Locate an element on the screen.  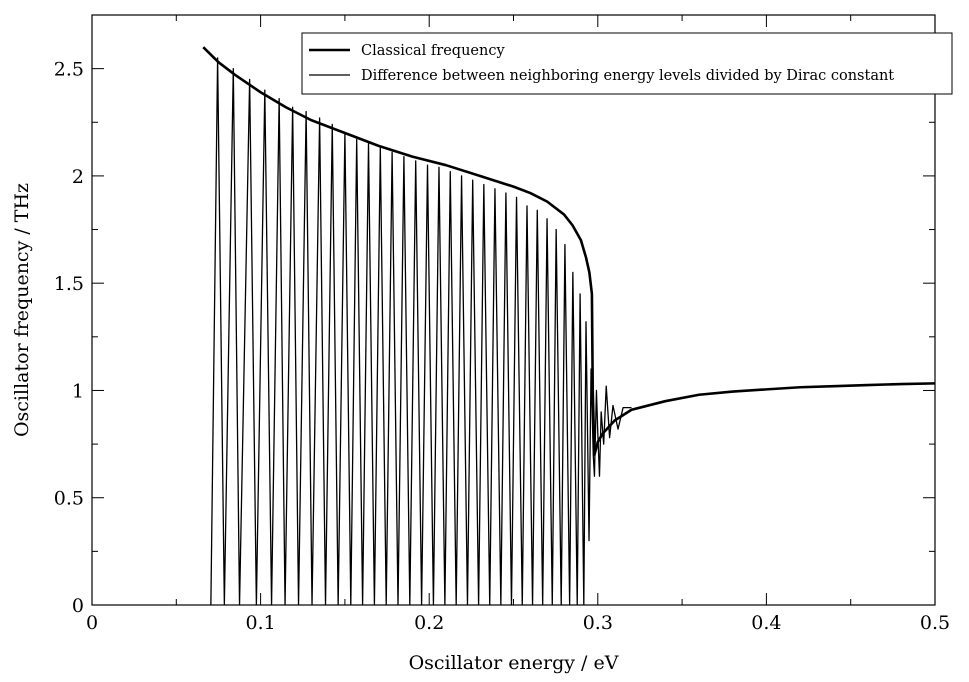
x-axis-title: Oscillator energy / eV is located at coordinates (514, 663).